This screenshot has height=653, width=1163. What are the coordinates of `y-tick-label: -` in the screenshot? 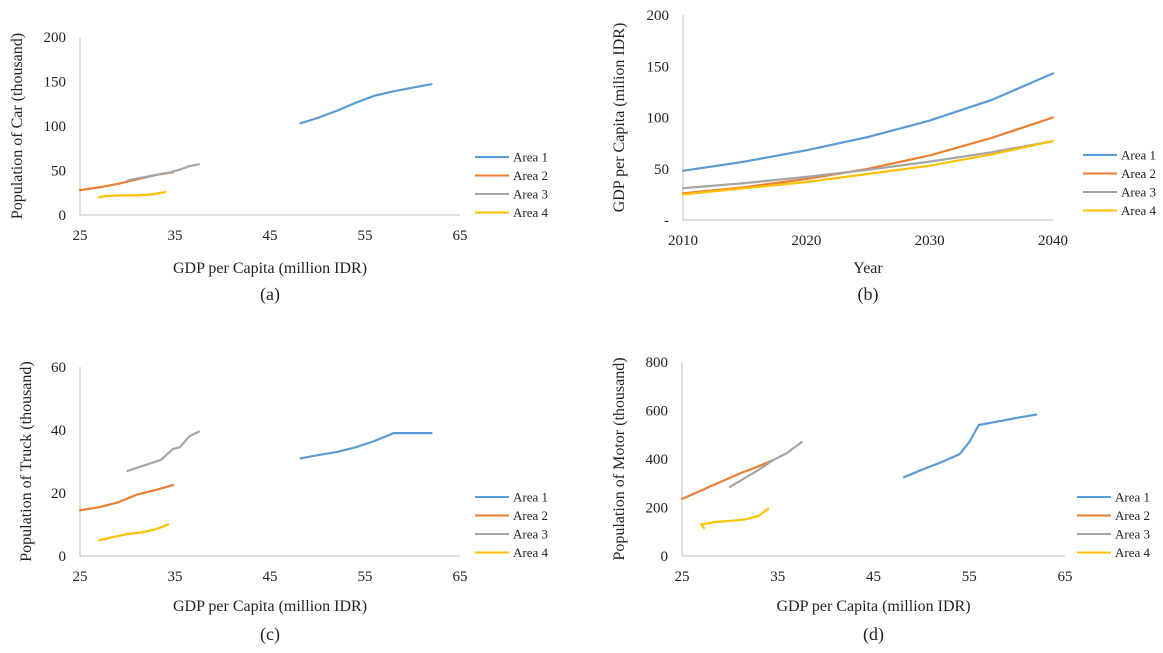 It's located at (666, 221).